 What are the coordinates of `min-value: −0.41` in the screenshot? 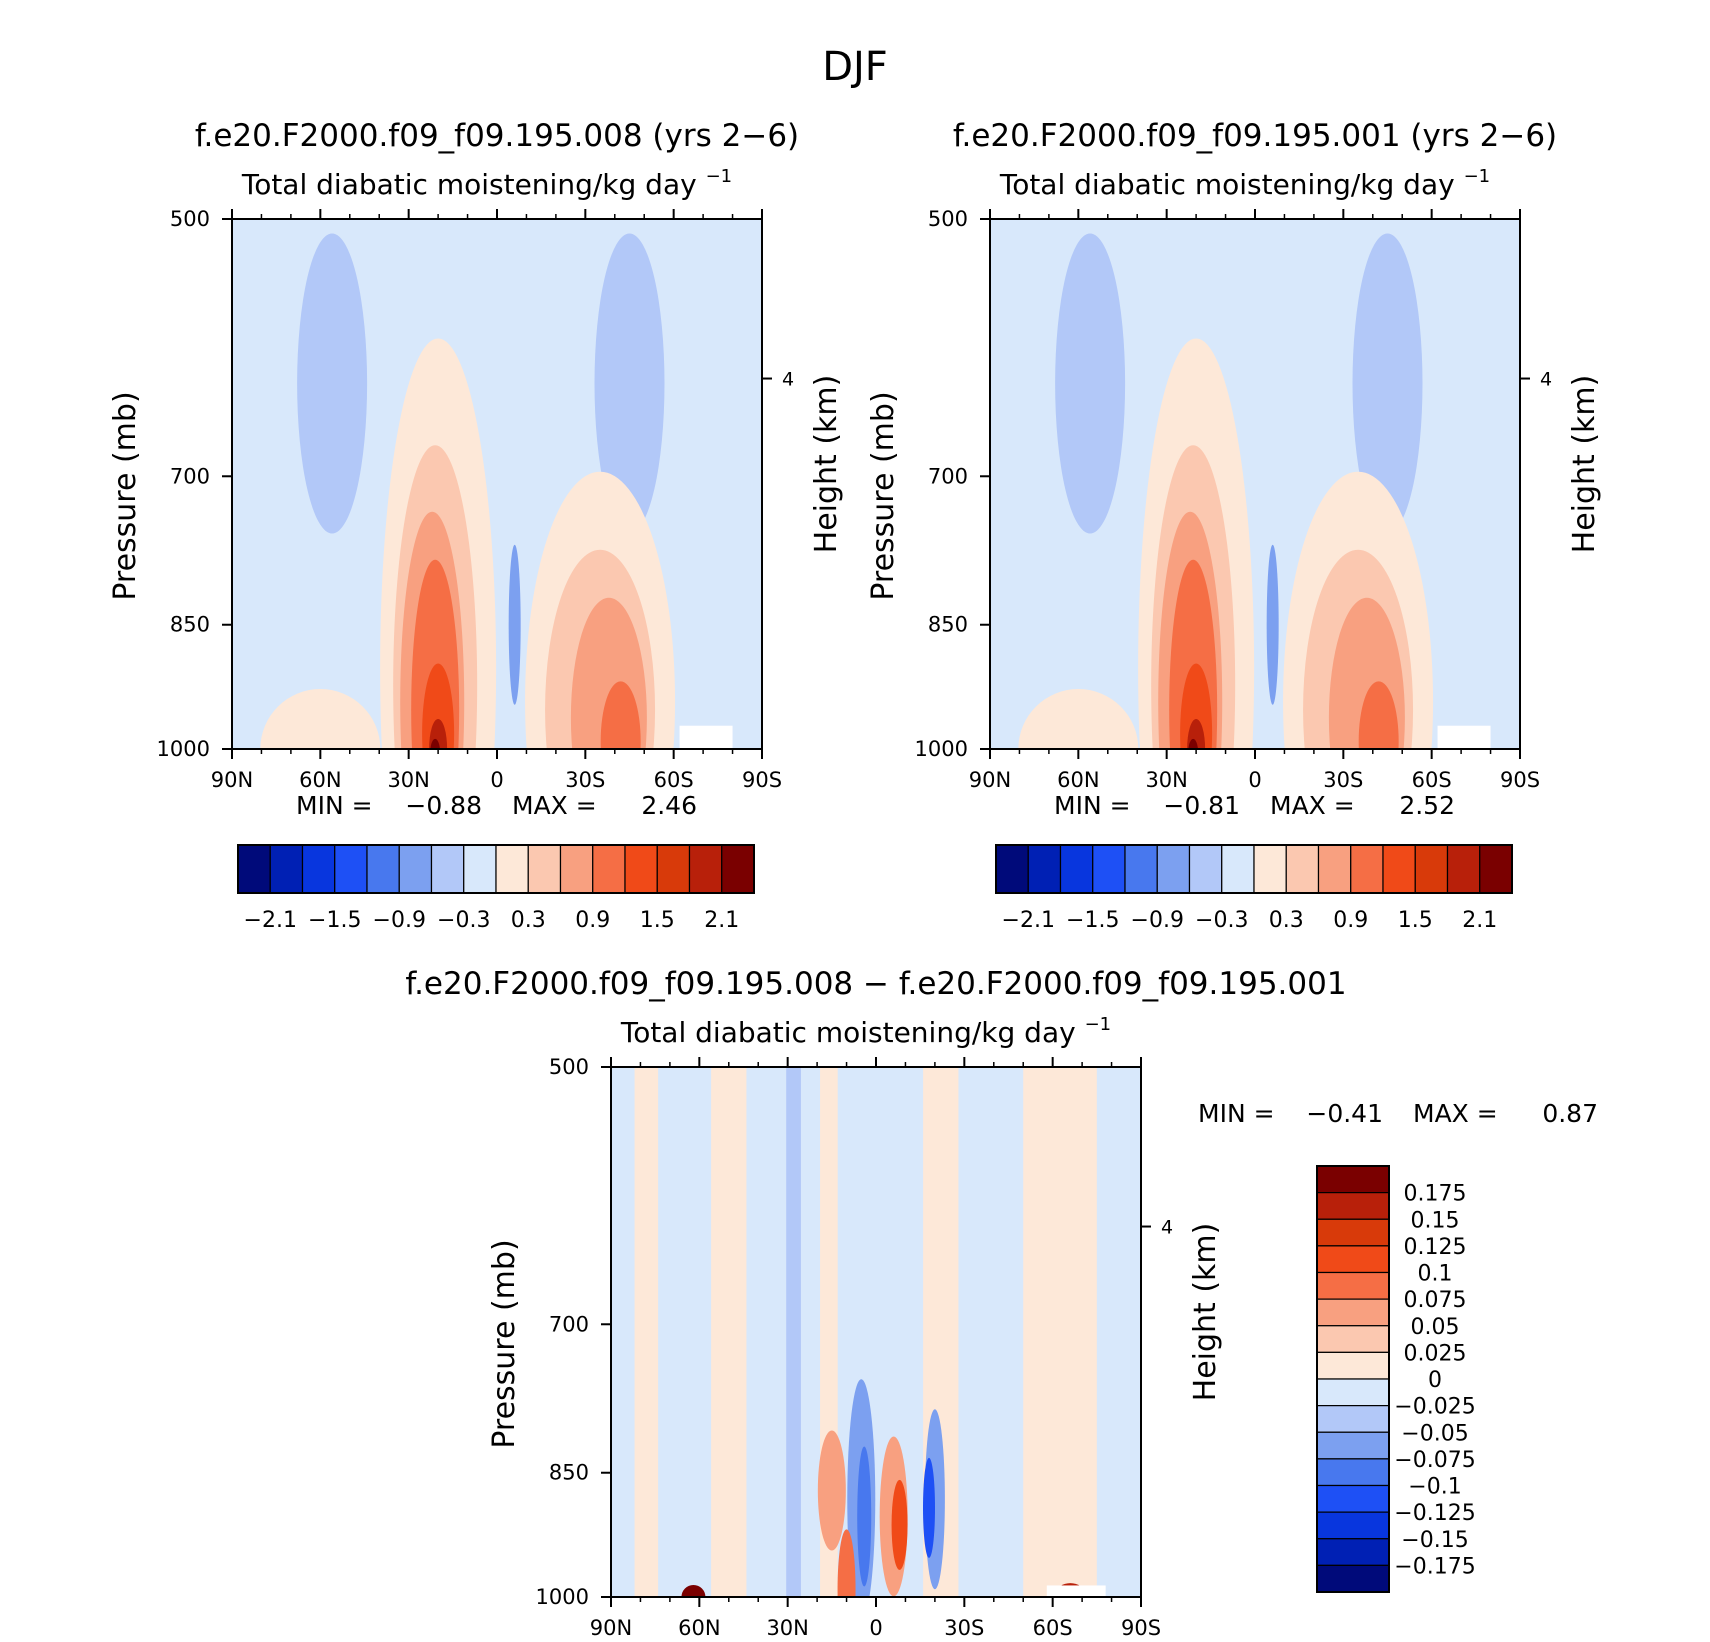 It's located at (1344, 1113).